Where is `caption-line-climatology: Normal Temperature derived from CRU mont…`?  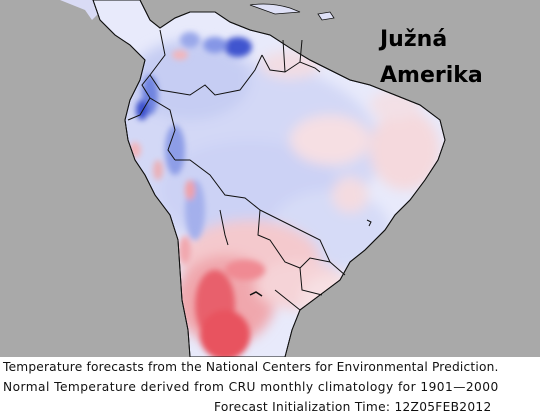 caption-line-climatology: Normal Temperature derived from CRU mont… is located at coordinates (251, 387).